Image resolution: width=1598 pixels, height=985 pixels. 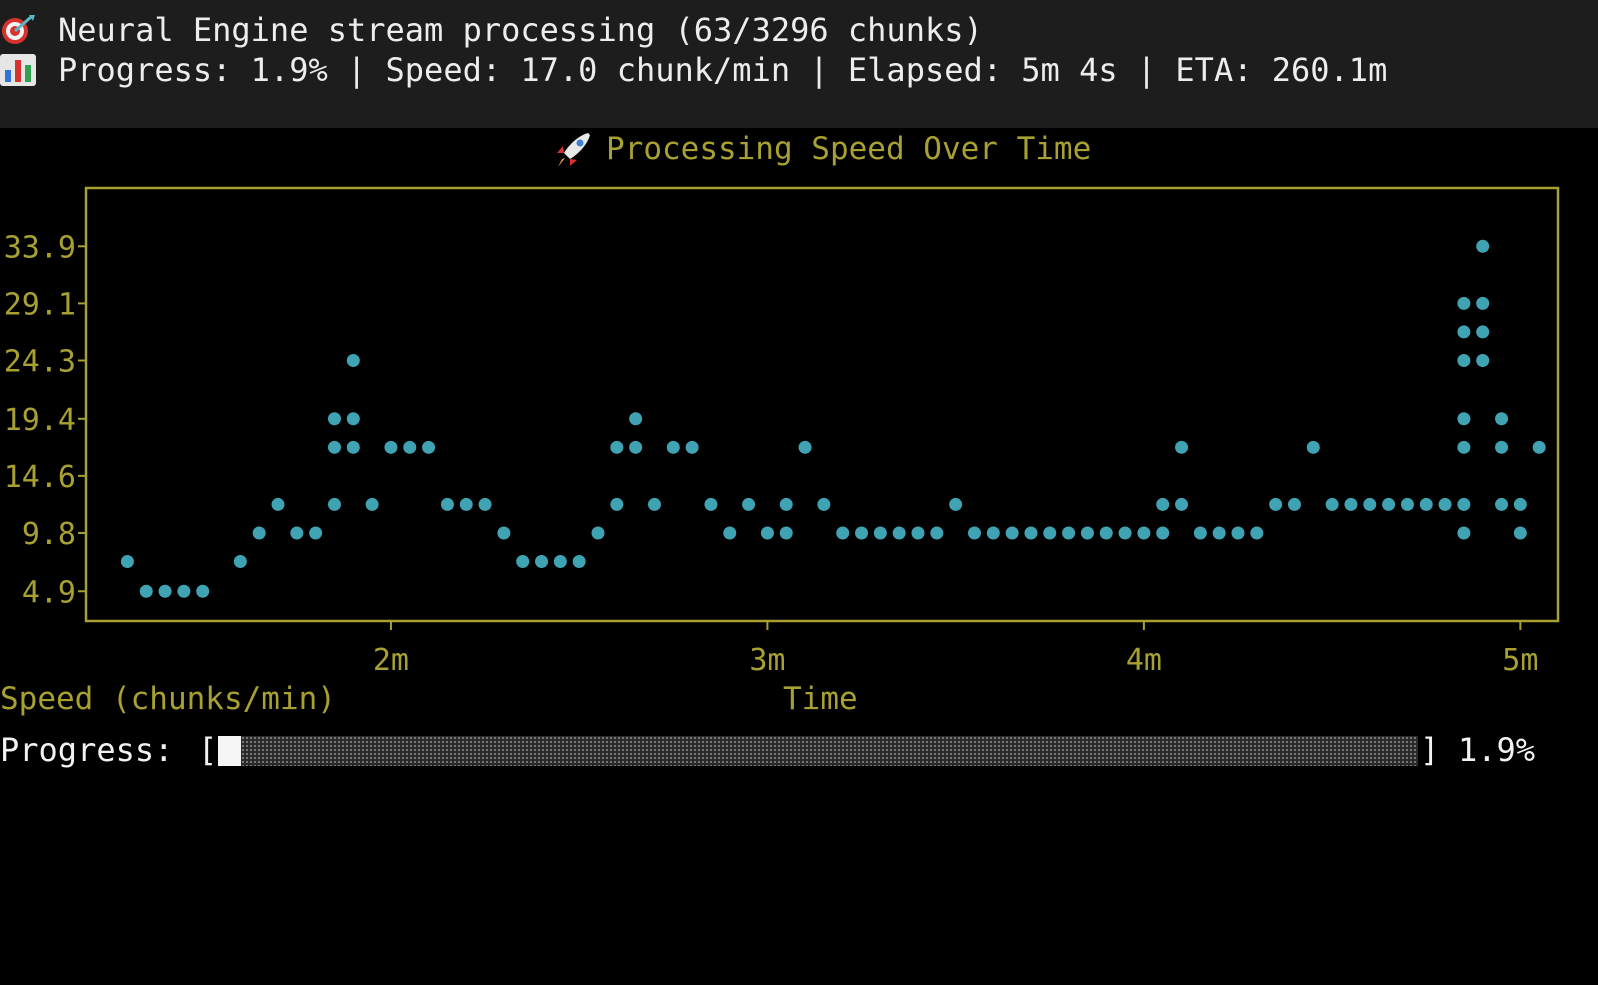 I want to click on chart-title: Processing Speed Over Time, so click(x=848, y=149).